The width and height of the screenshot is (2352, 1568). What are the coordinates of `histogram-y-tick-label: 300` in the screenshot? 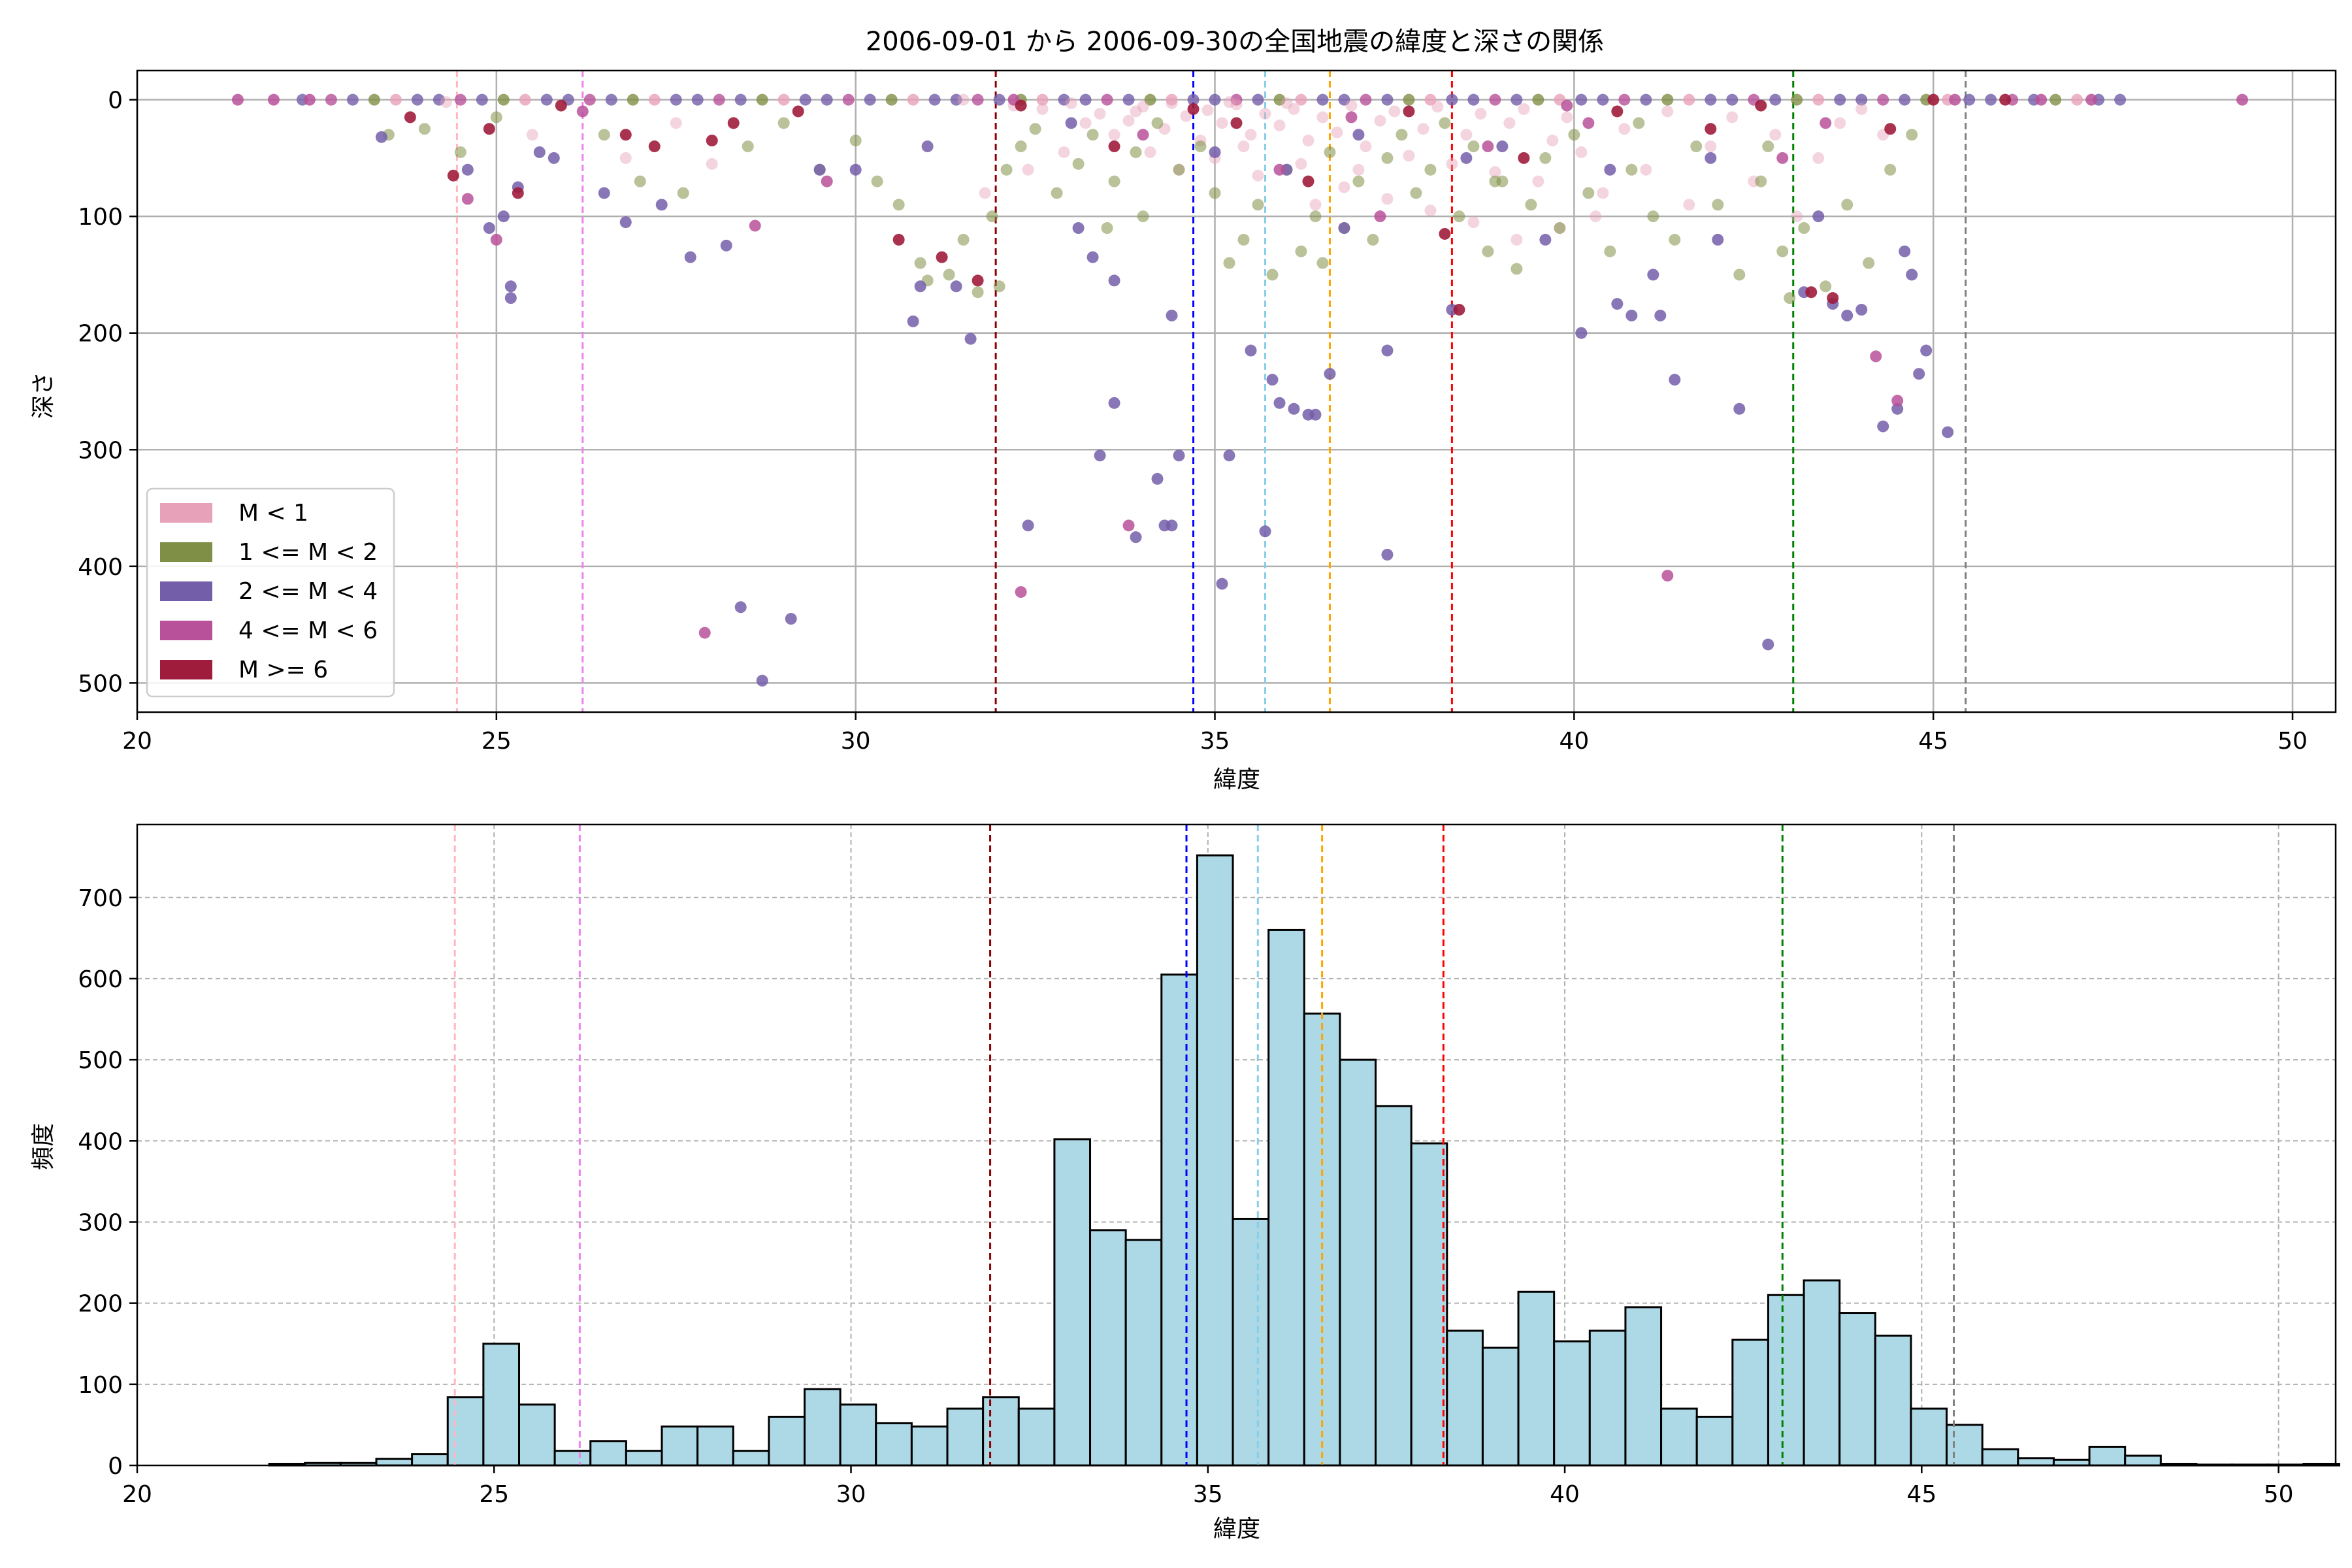 It's located at (100, 1222).